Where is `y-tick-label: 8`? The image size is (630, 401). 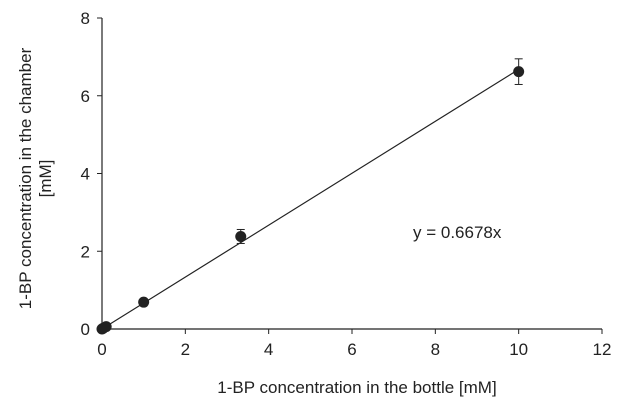
y-tick-label: 8 is located at coordinates (85, 18).